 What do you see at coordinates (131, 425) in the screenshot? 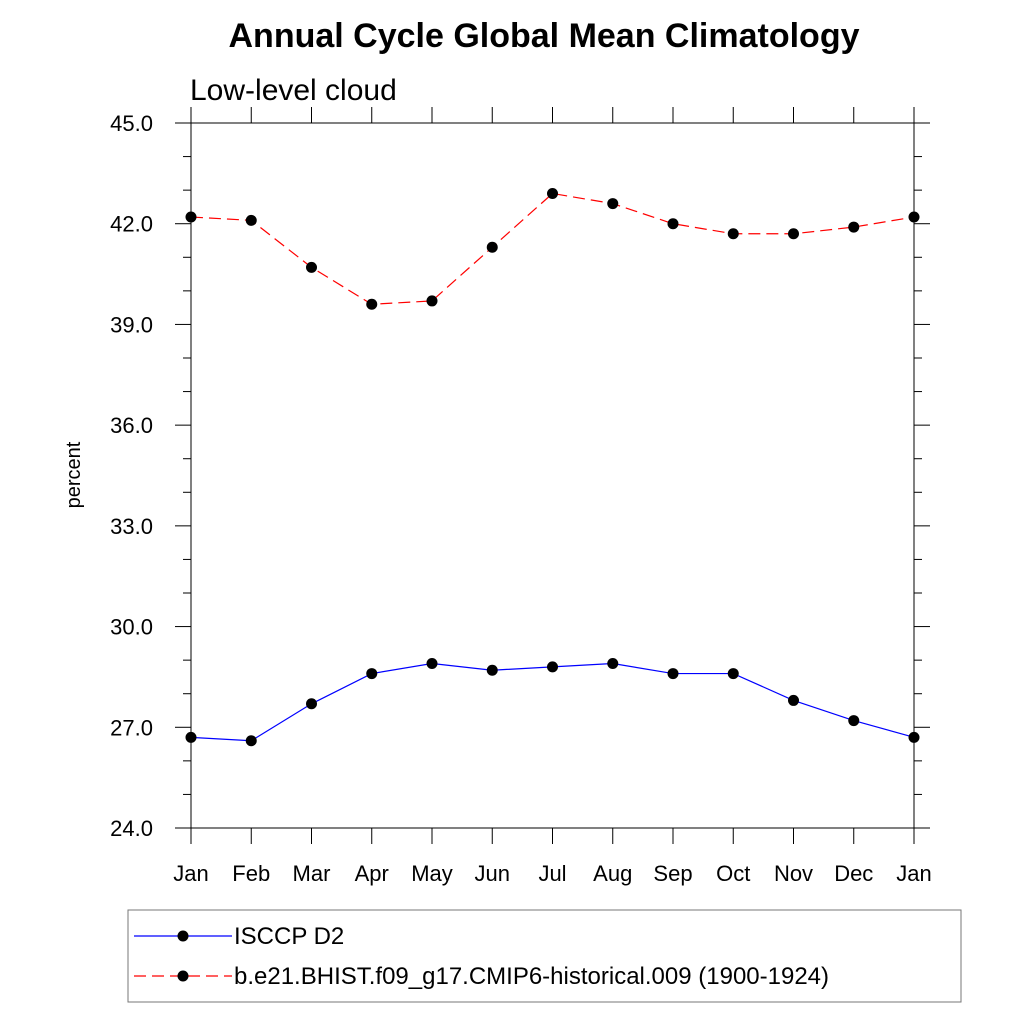
I see `y-tick-label: 36.0` at bounding box center [131, 425].